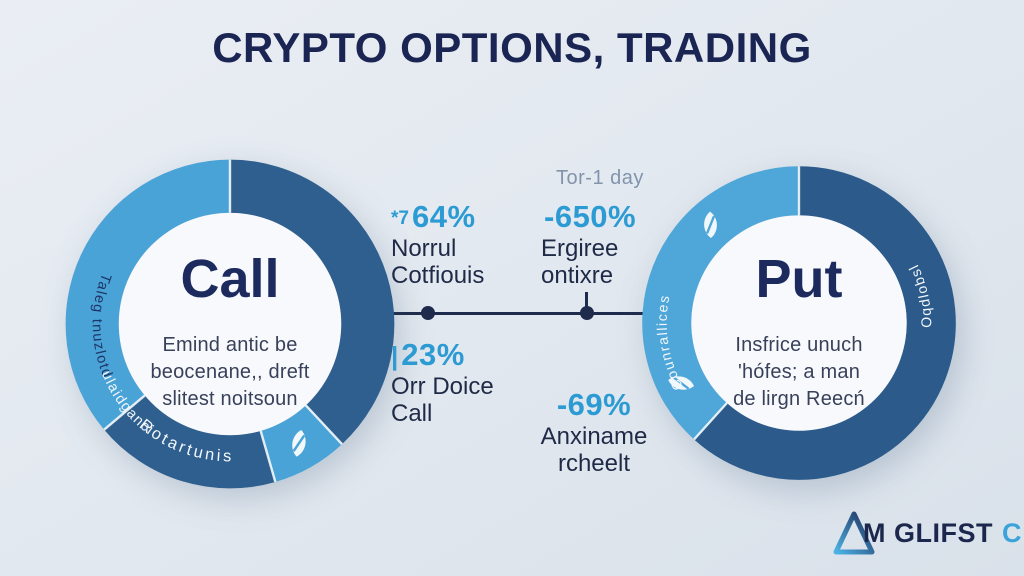 This screenshot has width=1024, height=576. Describe the element at coordinates (590, 216) in the screenshot. I see `stat-value: -650%` at that location.